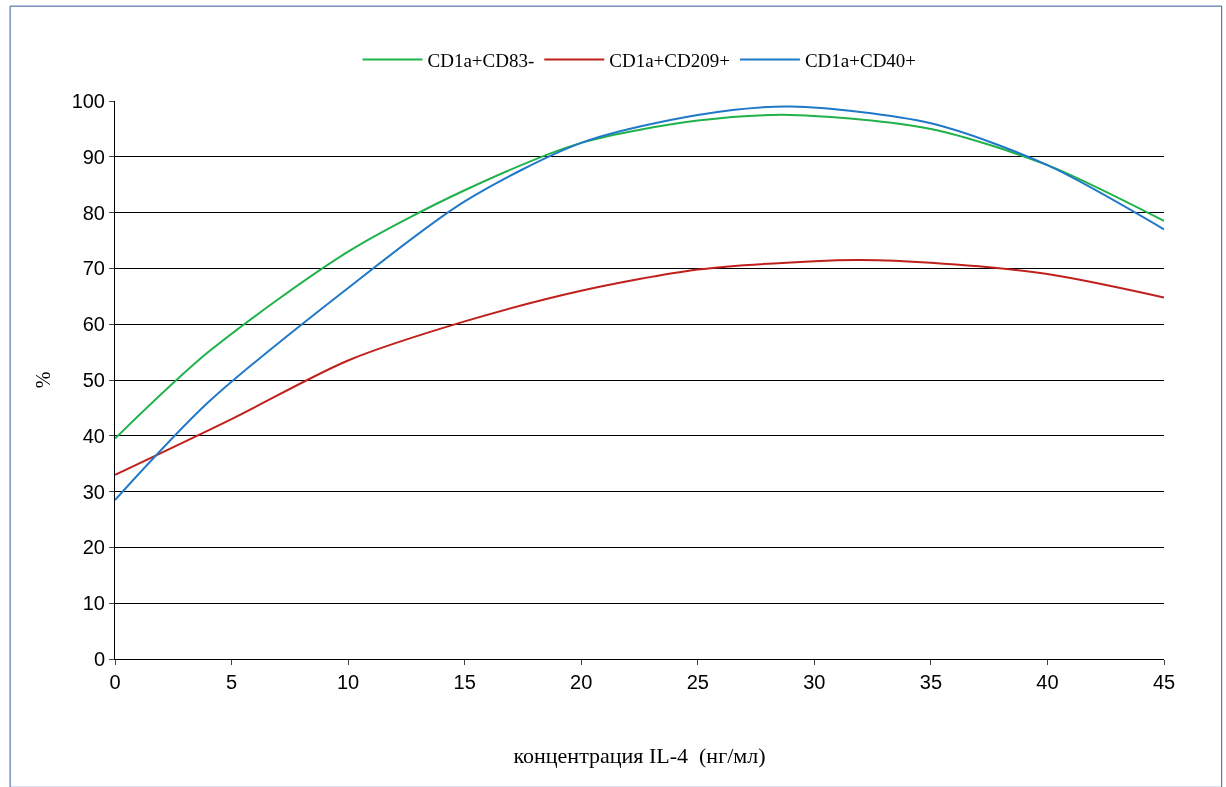 Image resolution: width=1226 pixels, height=787 pixels. I want to click on y-tick-label: 30, so click(93, 491).